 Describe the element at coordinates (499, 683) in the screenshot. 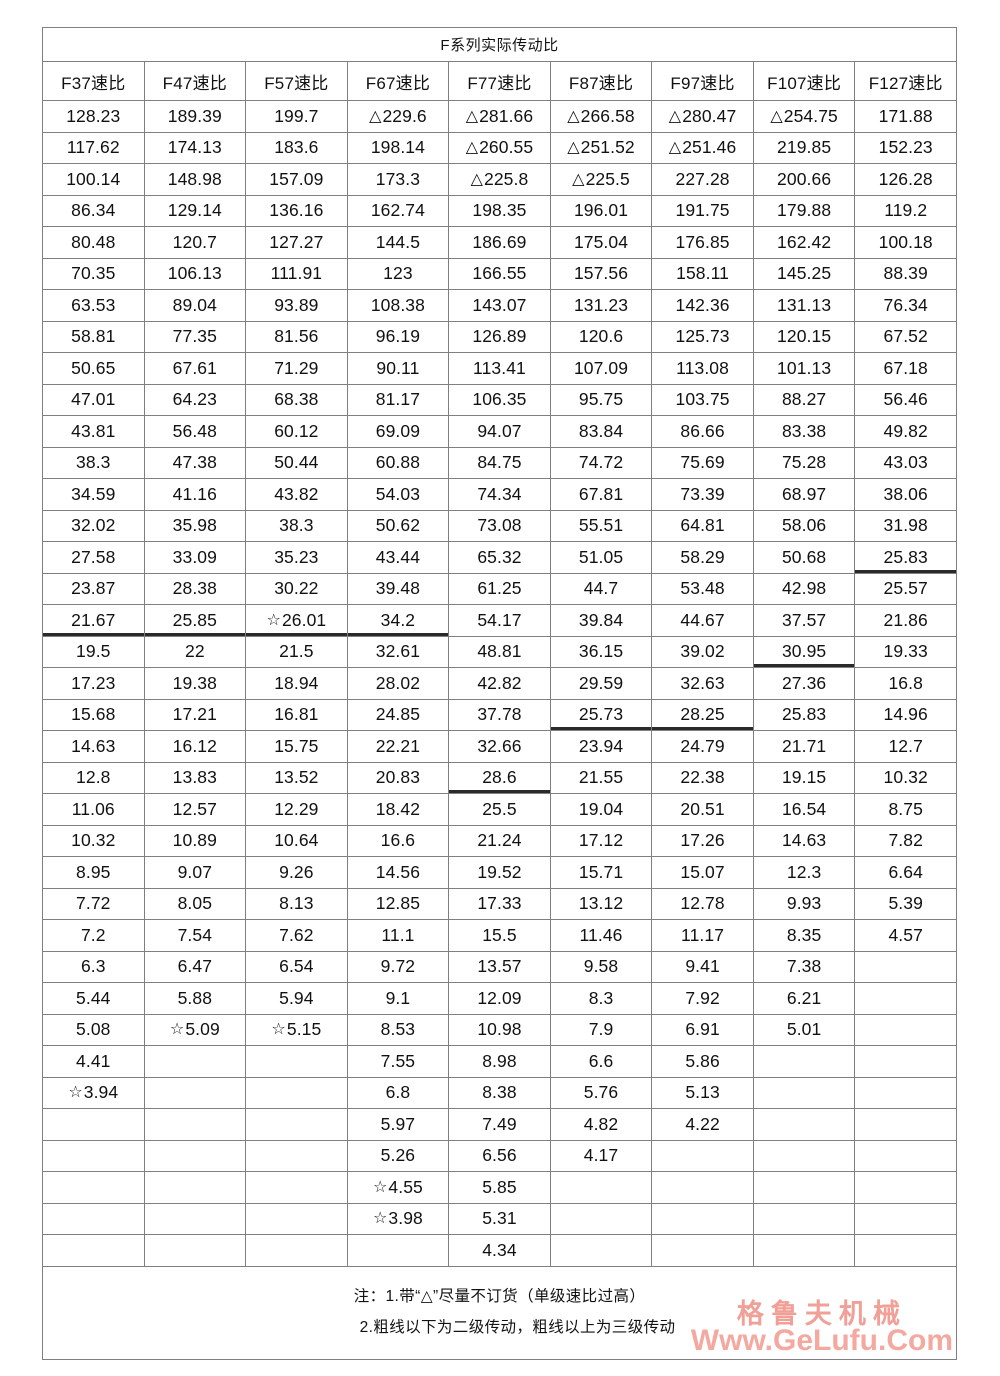

I see `ratio-cell-f77: 42.82` at that location.